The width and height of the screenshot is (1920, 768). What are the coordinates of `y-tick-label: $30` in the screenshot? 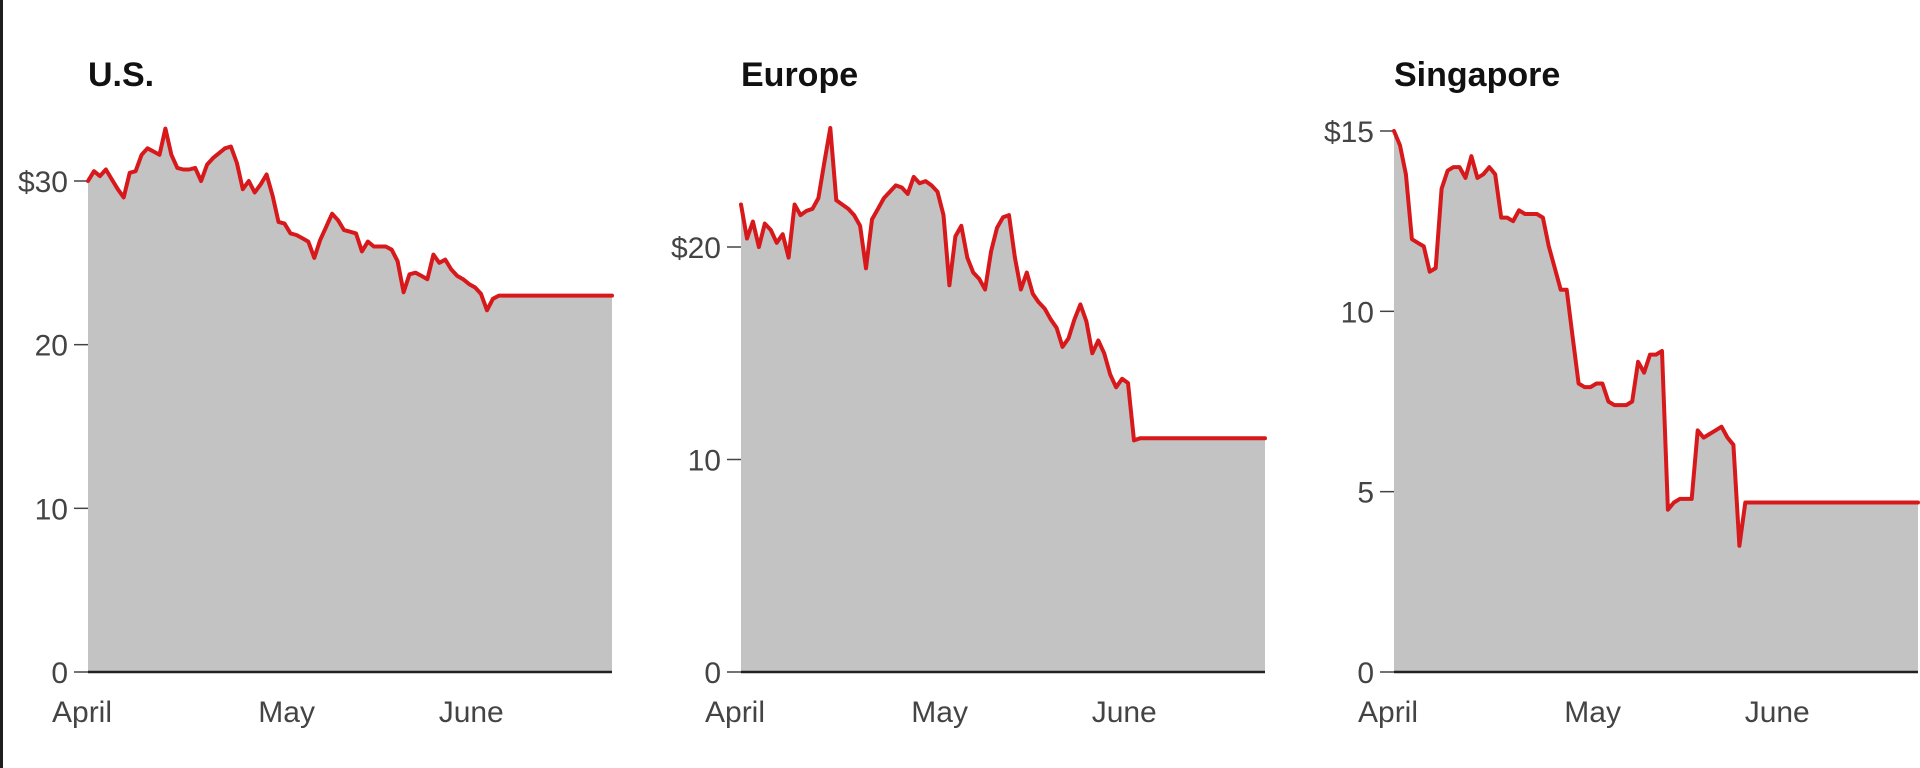 It's located at (43, 182).